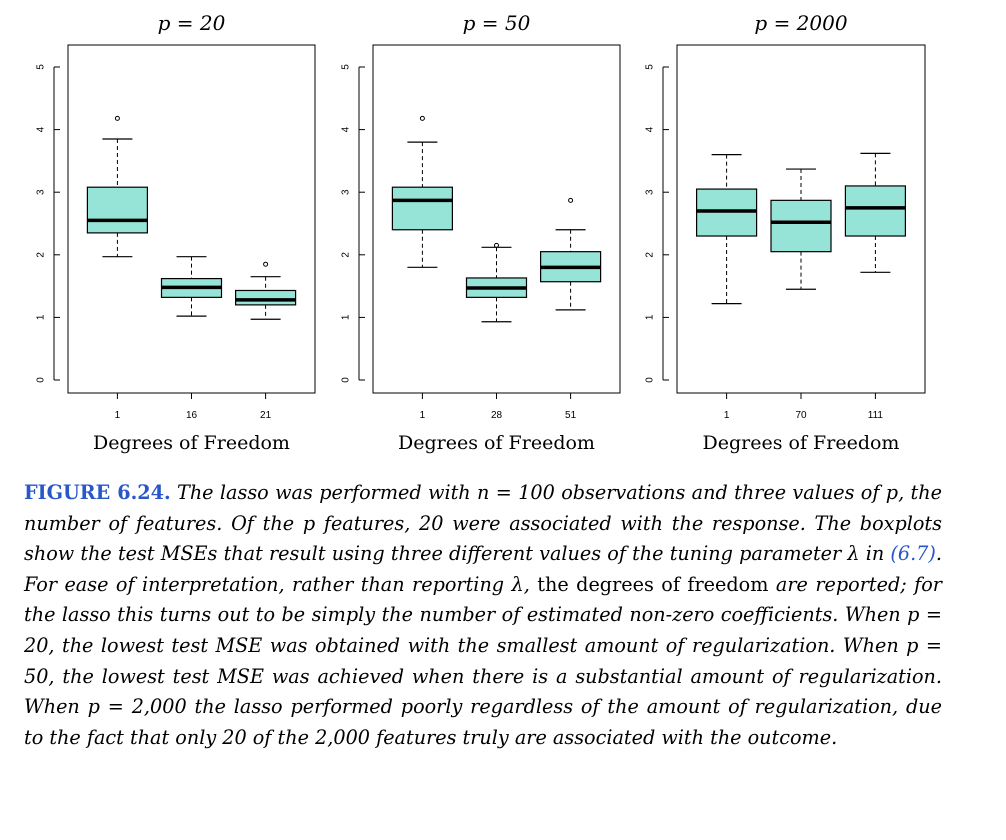 The width and height of the screenshot is (1006, 840). Describe the element at coordinates (497, 415) in the screenshot. I see `x-tick-label: 28` at that location.